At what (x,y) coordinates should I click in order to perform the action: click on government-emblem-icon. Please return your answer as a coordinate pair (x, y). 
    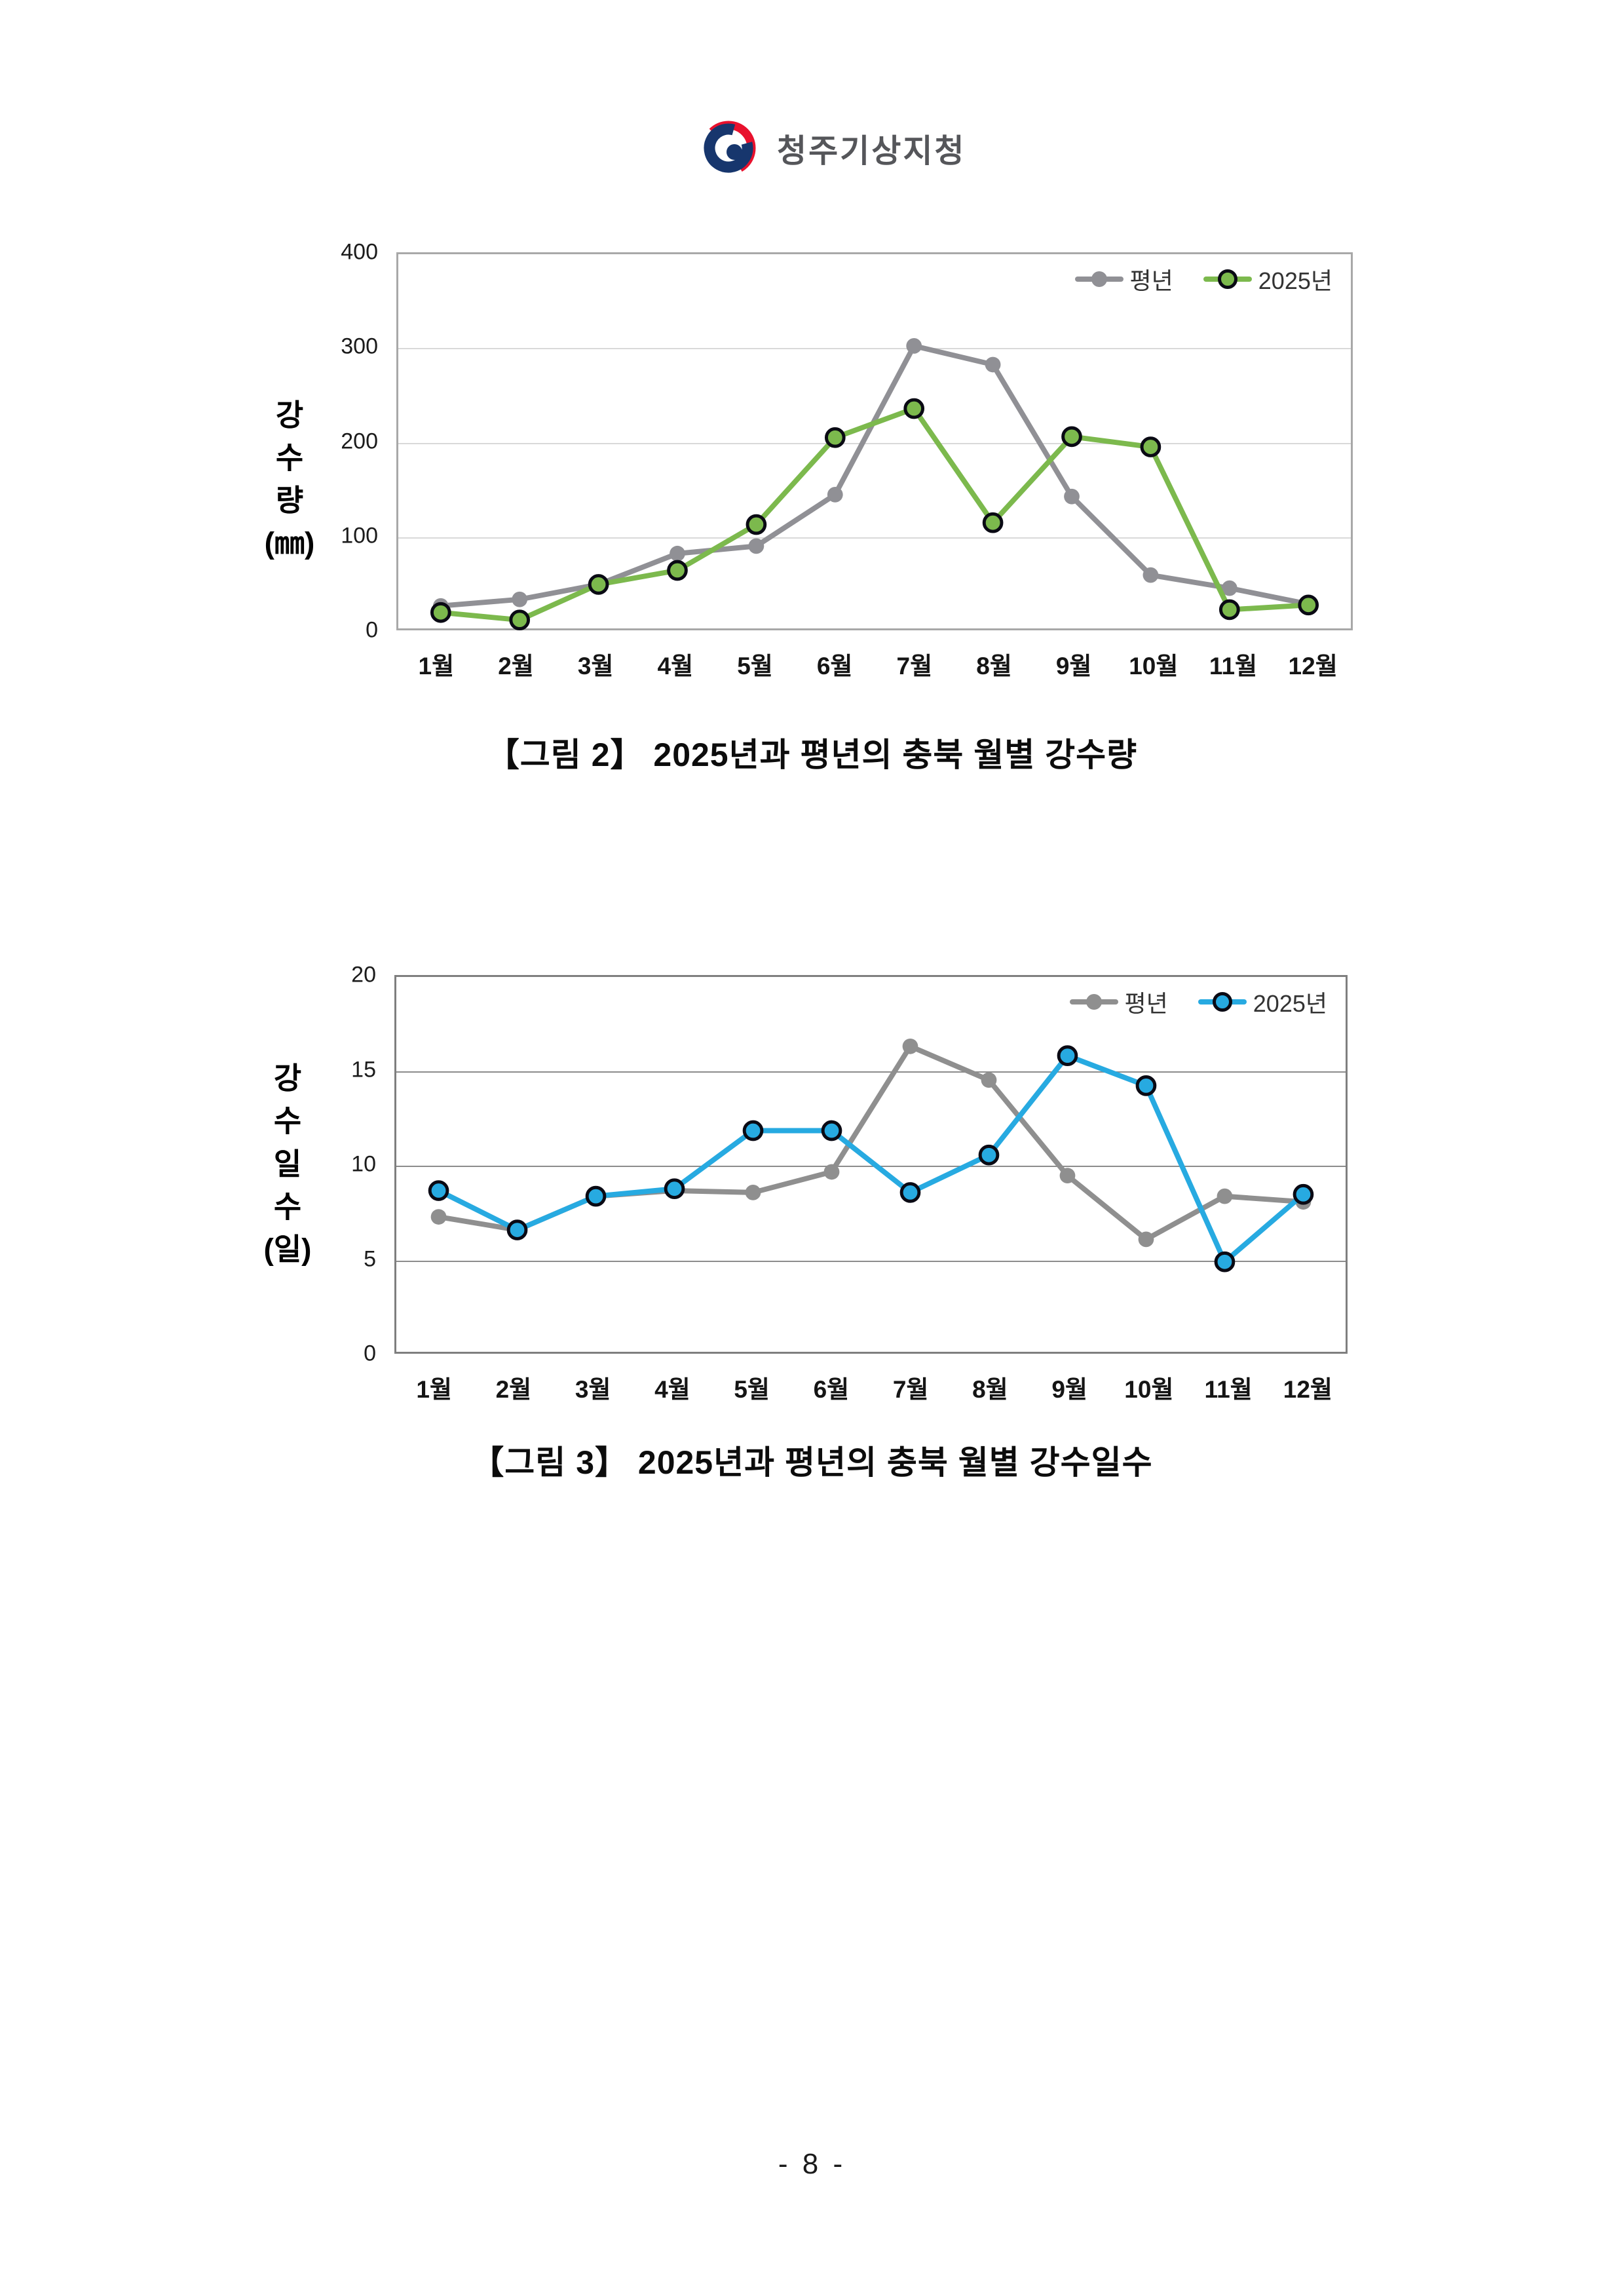
    Looking at the image, I should click on (728, 148).